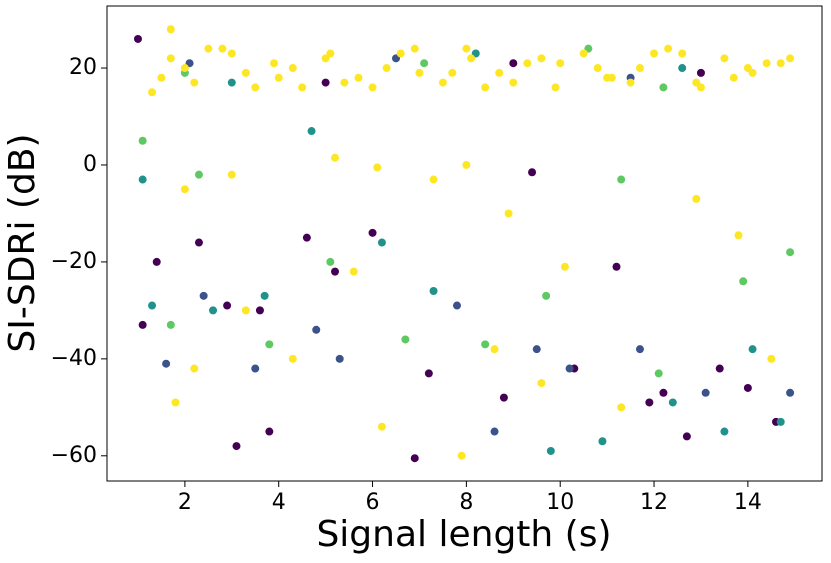 This screenshot has height=563, width=831. Describe the element at coordinates (22, 242) in the screenshot. I see `y-axis-label: SI-SDRi (dB)` at that location.